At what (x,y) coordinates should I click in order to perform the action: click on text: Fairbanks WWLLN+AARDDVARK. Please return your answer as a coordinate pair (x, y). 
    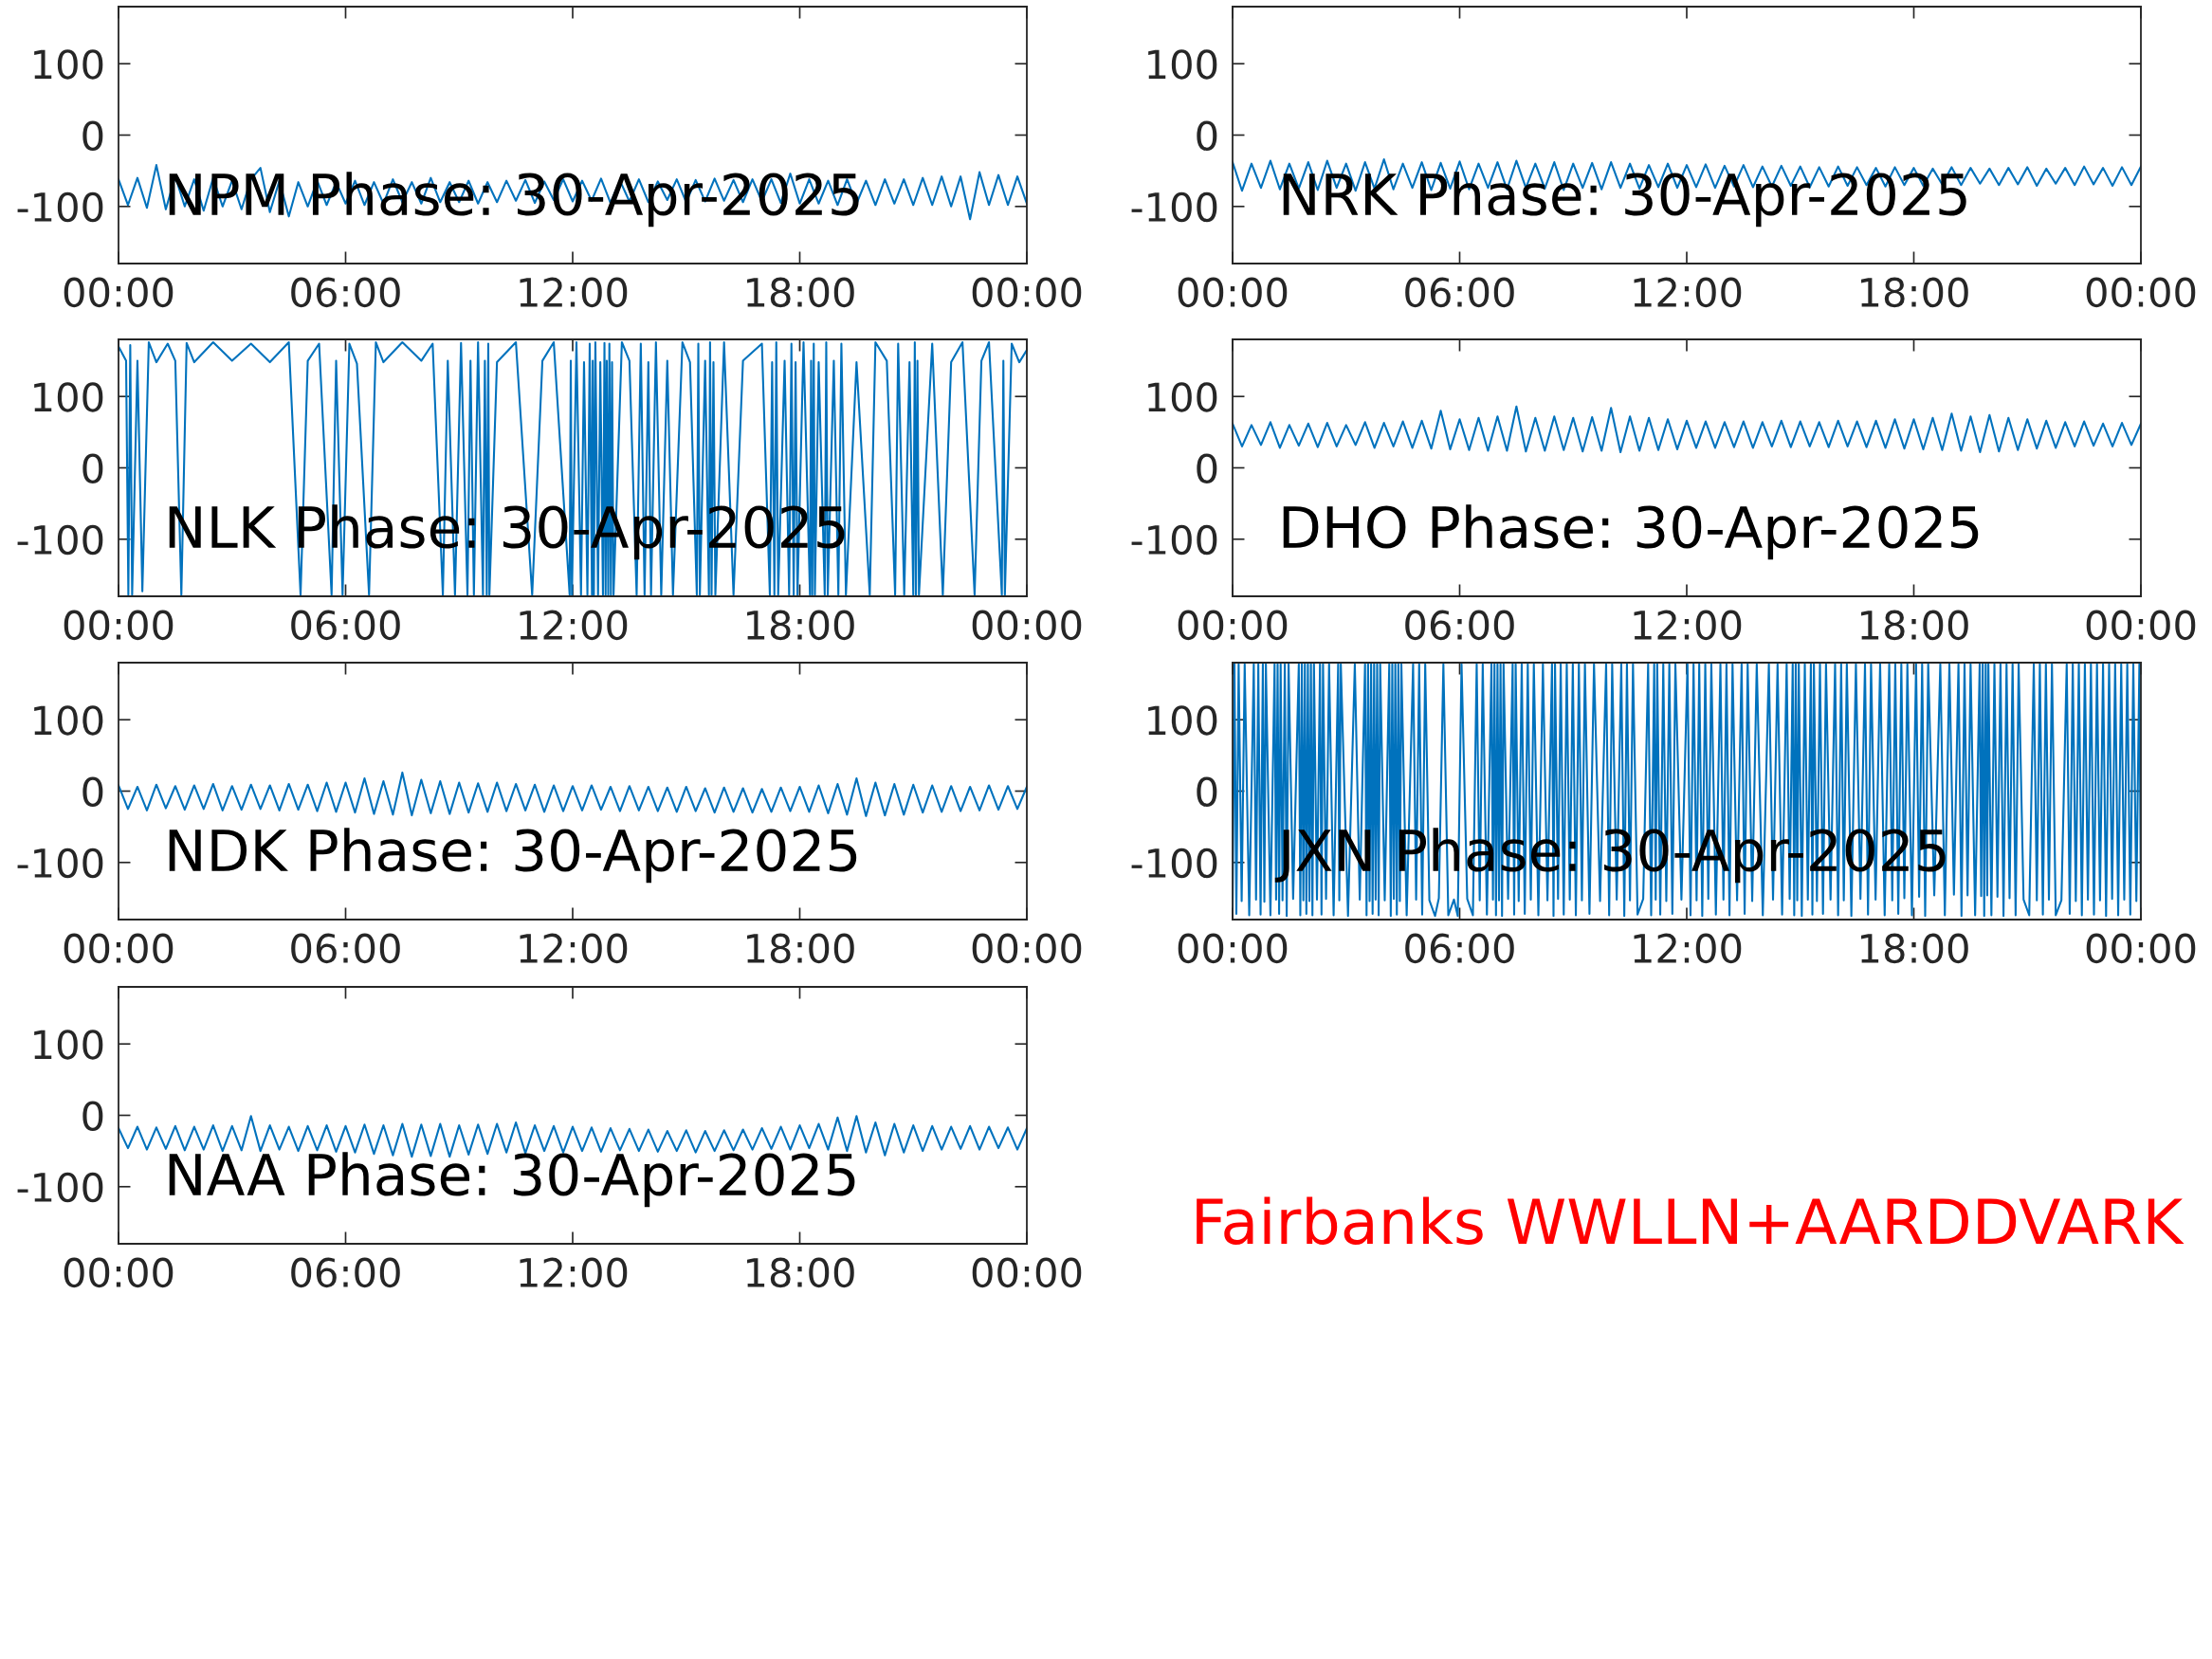
    Looking at the image, I should click on (1691, 1220).